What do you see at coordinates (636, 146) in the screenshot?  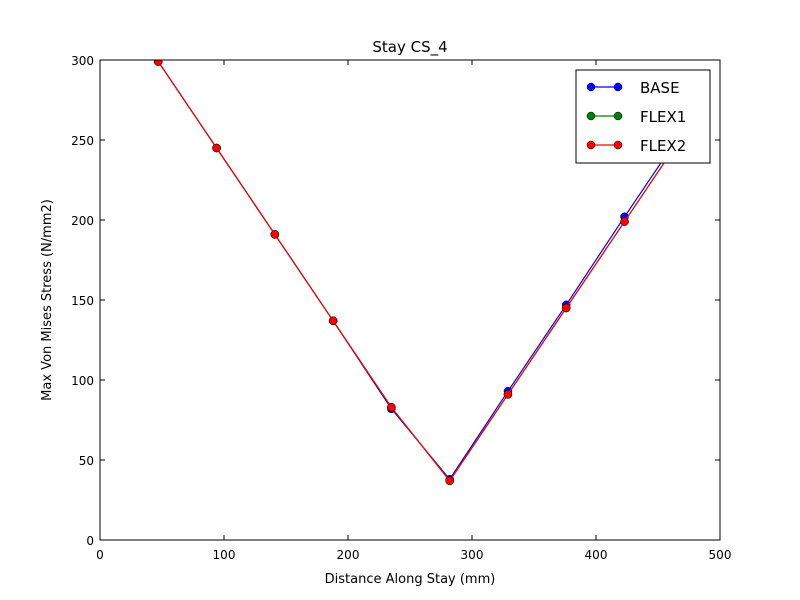 I see `legend-entry-flex2: FLEX2` at bounding box center [636, 146].